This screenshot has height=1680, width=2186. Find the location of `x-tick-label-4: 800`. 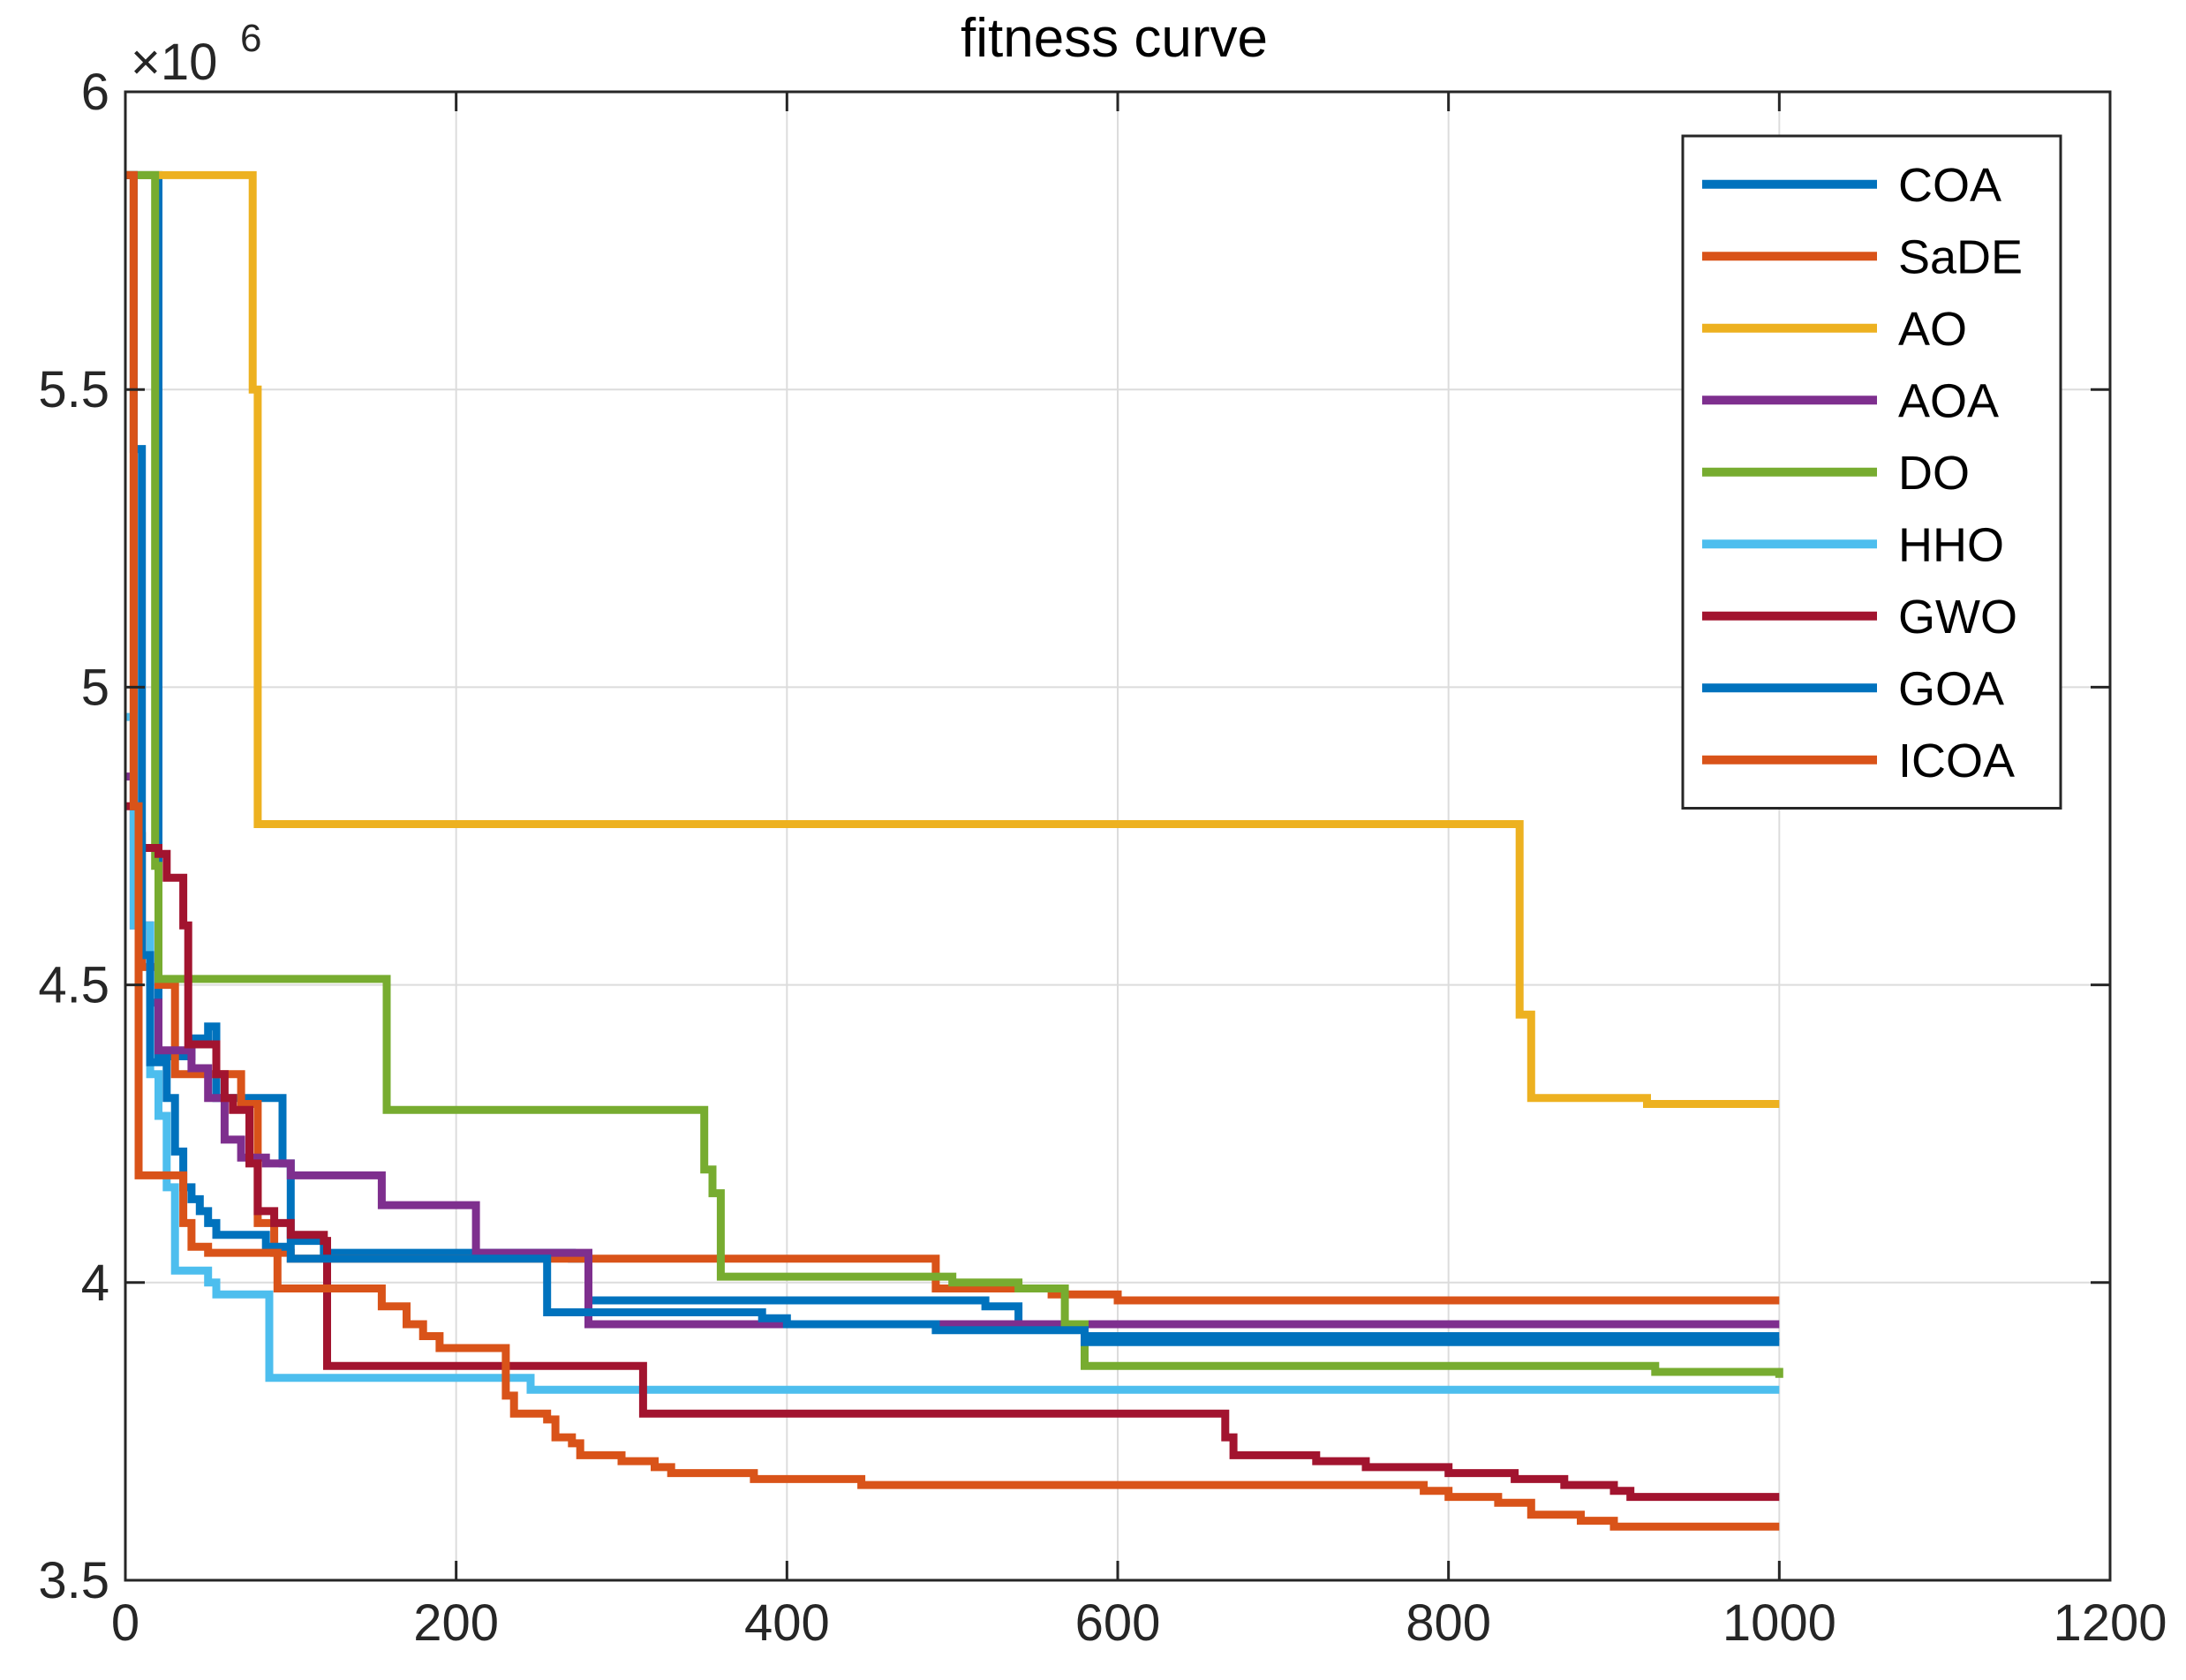

x-tick-label-4: 800 is located at coordinates (1449, 1623).